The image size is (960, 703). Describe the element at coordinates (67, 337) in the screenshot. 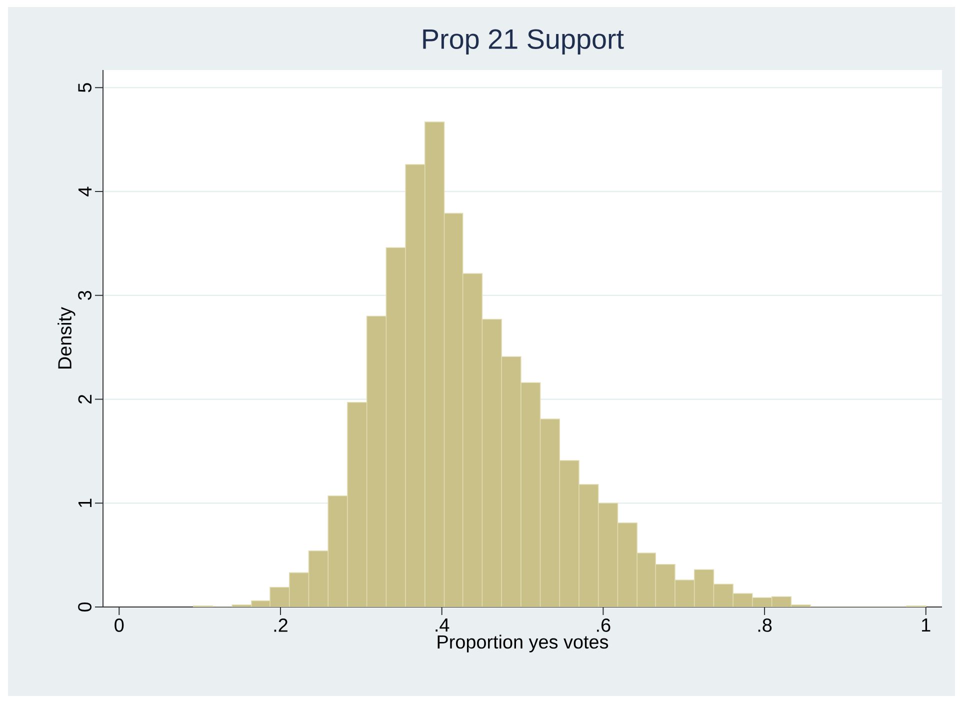

I see `y-axis-title: Density` at that location.